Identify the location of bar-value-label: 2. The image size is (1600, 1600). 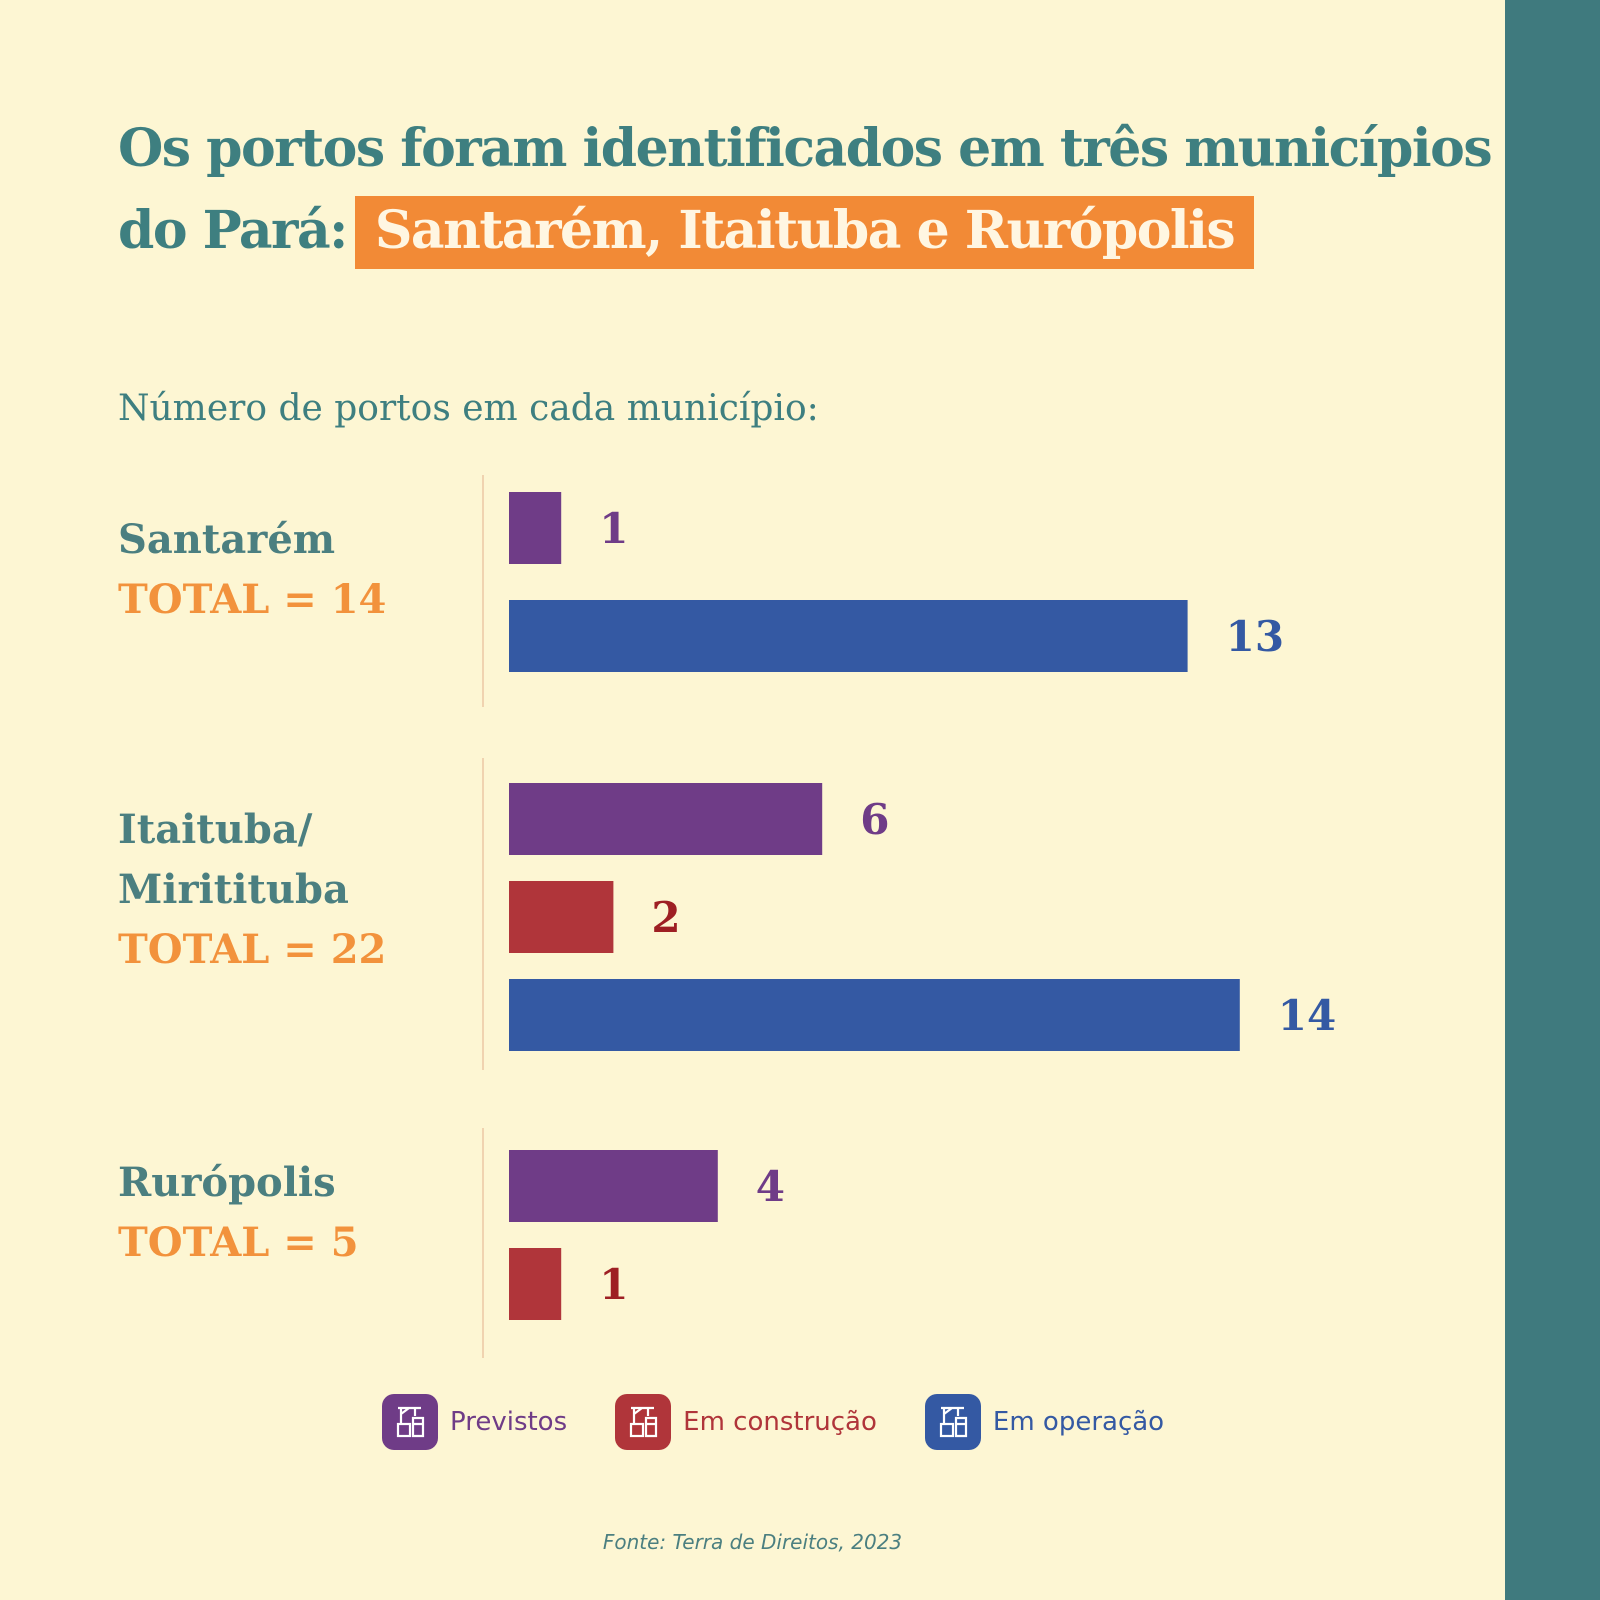
(665, 917).